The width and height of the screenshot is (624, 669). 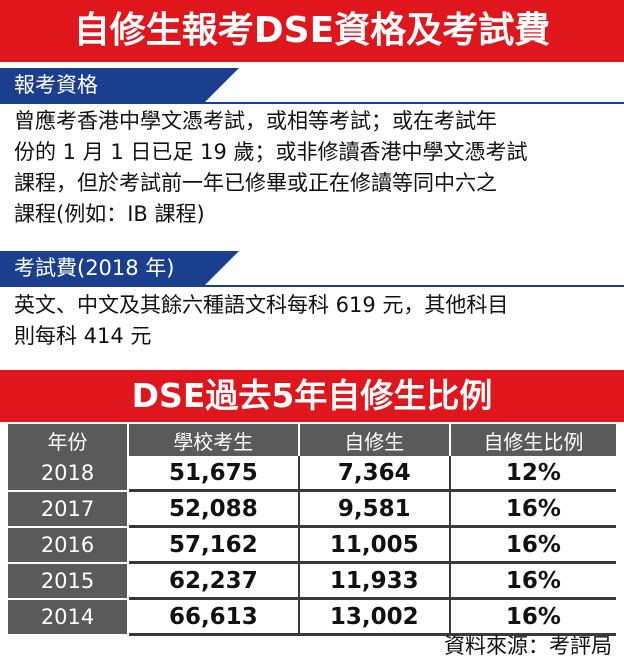 What do you see at coordinates (69, 582) in the screenshot?
I see `cell-year: 2015` at bounding box center [69, 582].